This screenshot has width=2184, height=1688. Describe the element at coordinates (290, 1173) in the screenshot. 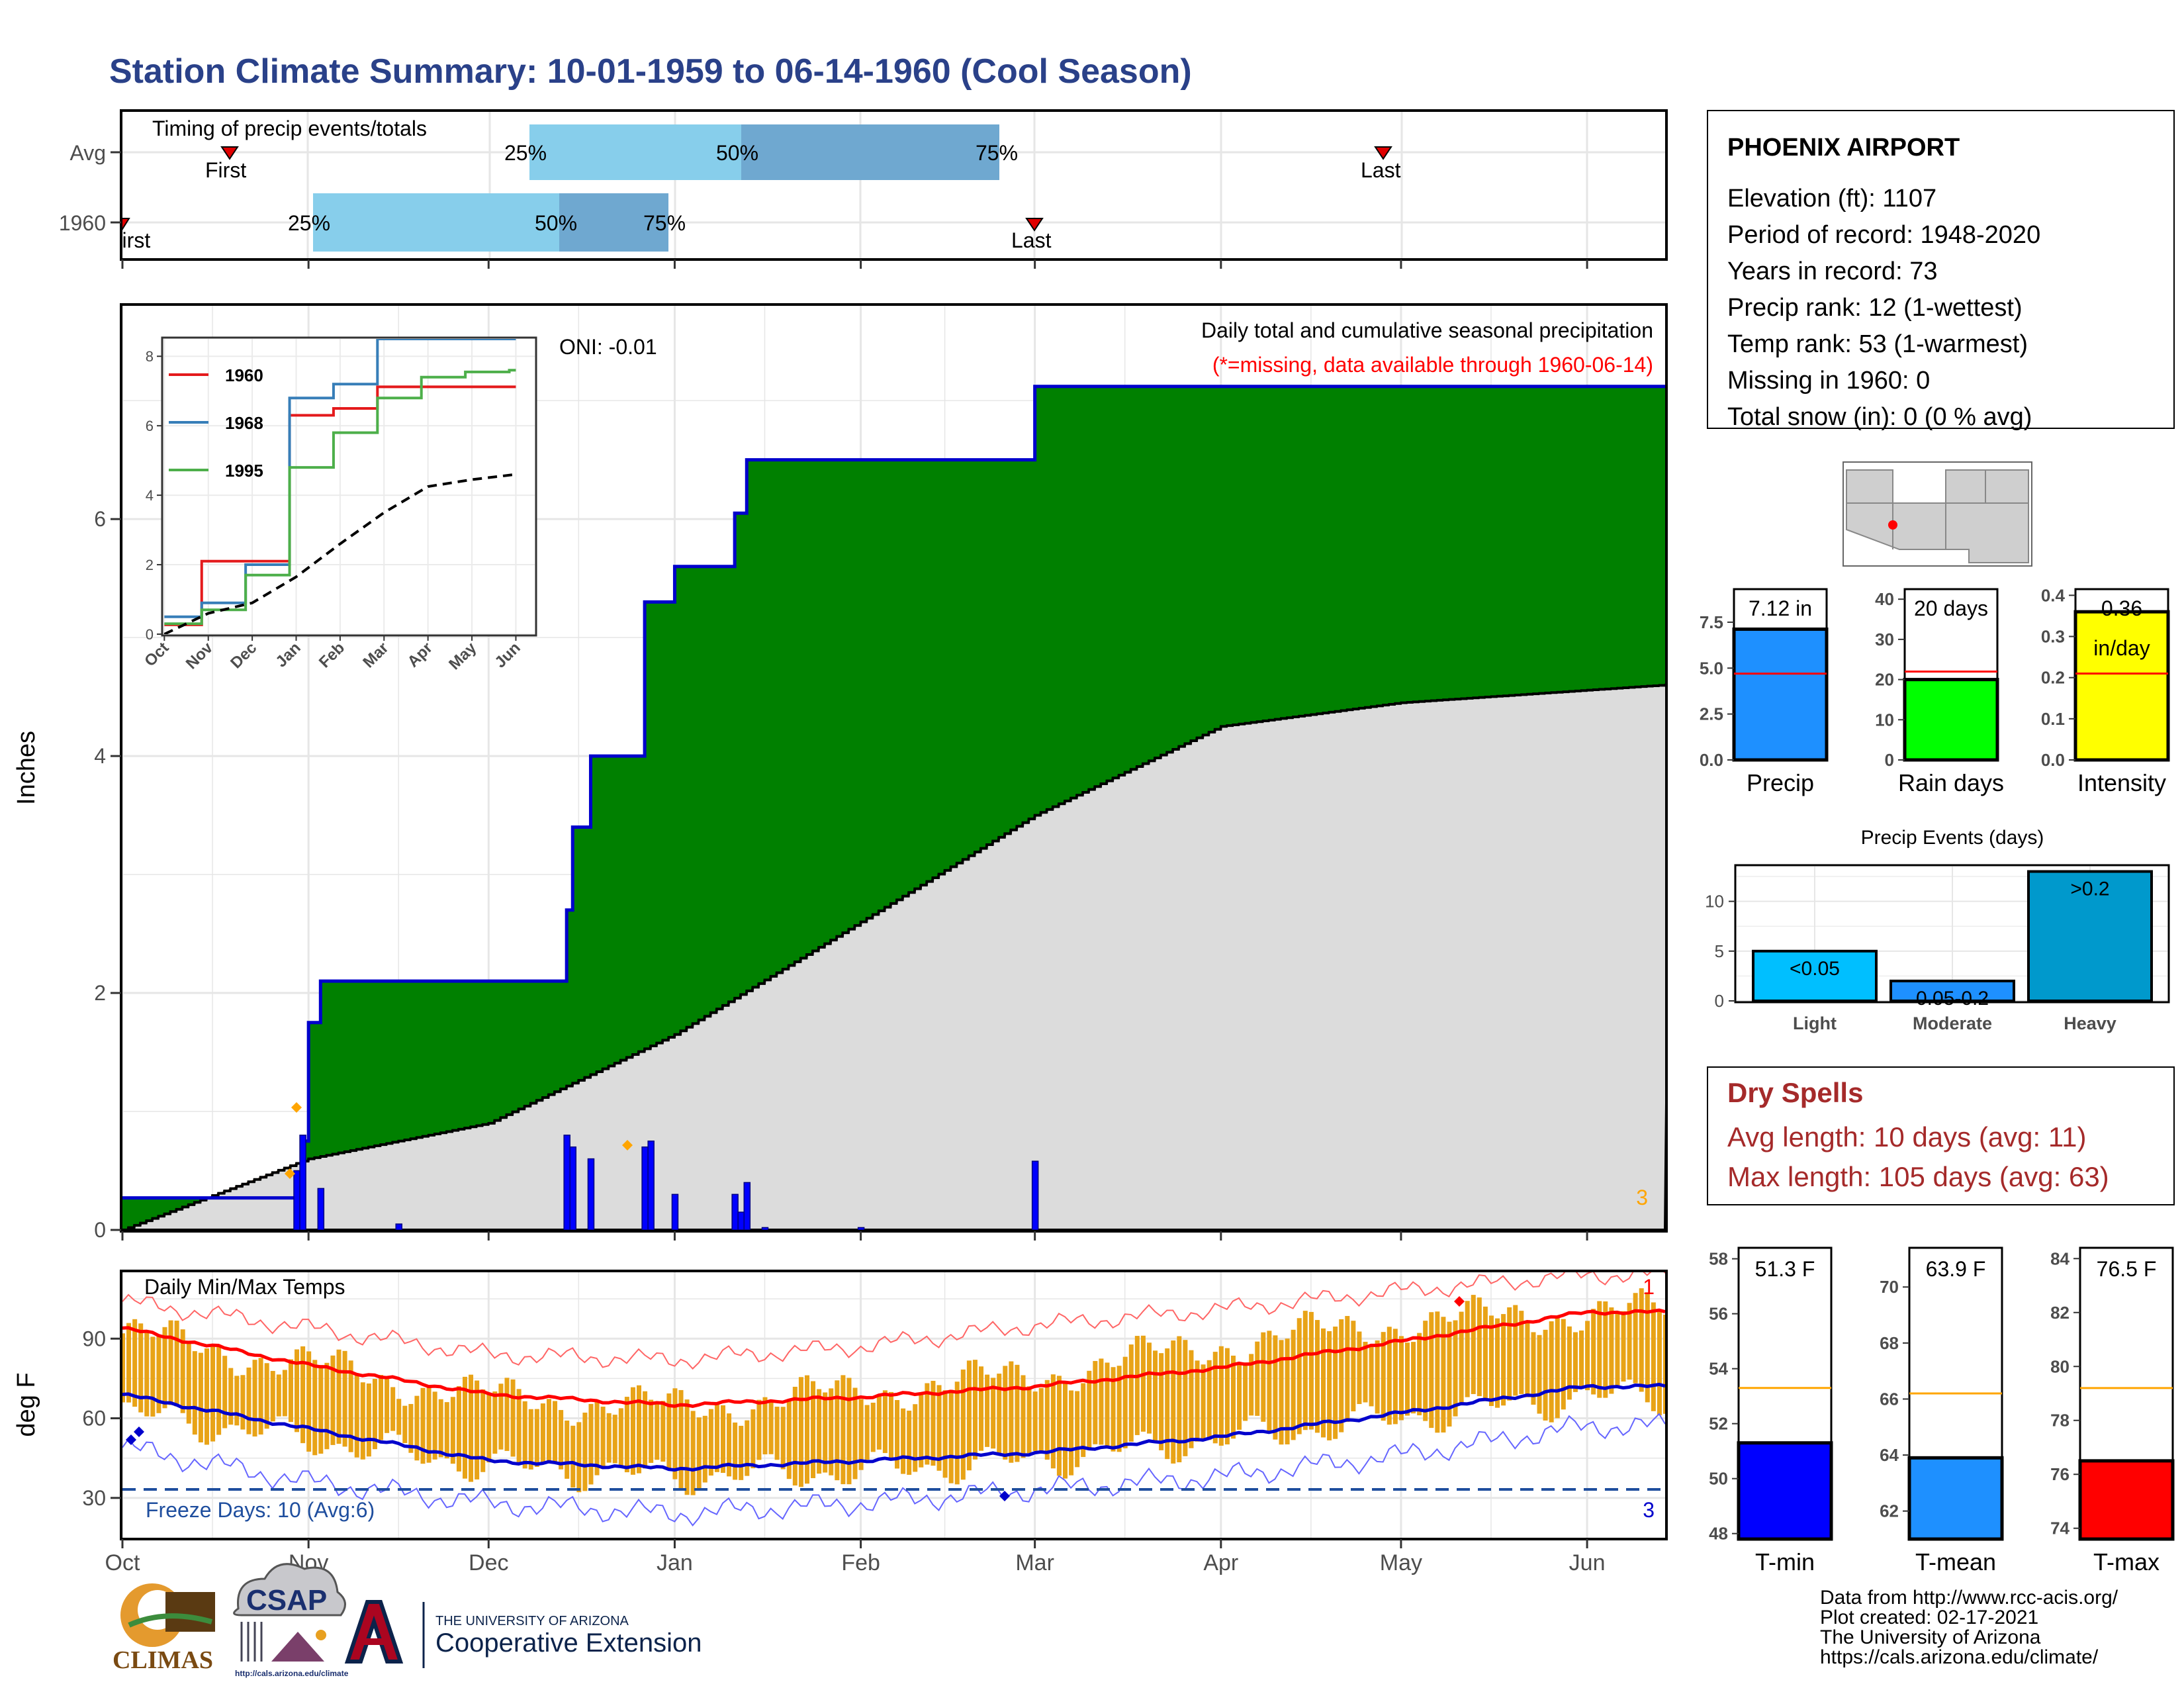

I see `precip-record-marker` at that location.